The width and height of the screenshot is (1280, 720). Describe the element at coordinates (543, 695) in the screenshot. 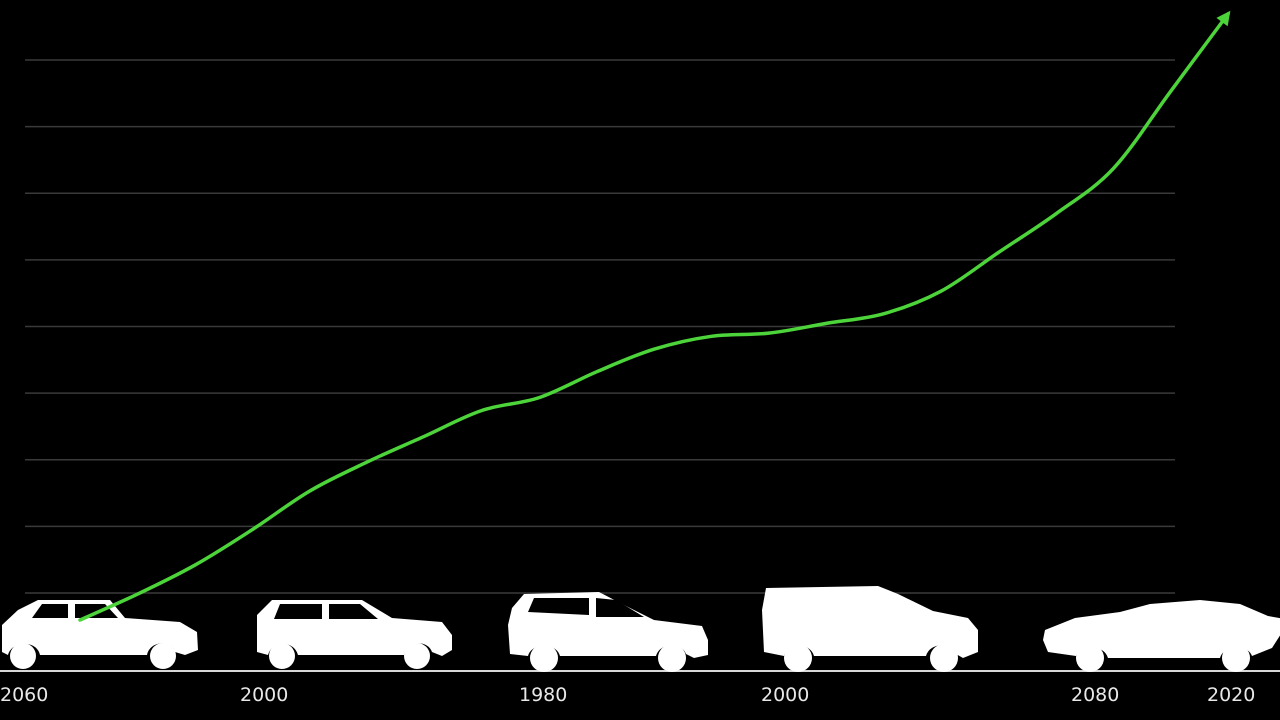

I see `x-tick-label: 1980` at that location.